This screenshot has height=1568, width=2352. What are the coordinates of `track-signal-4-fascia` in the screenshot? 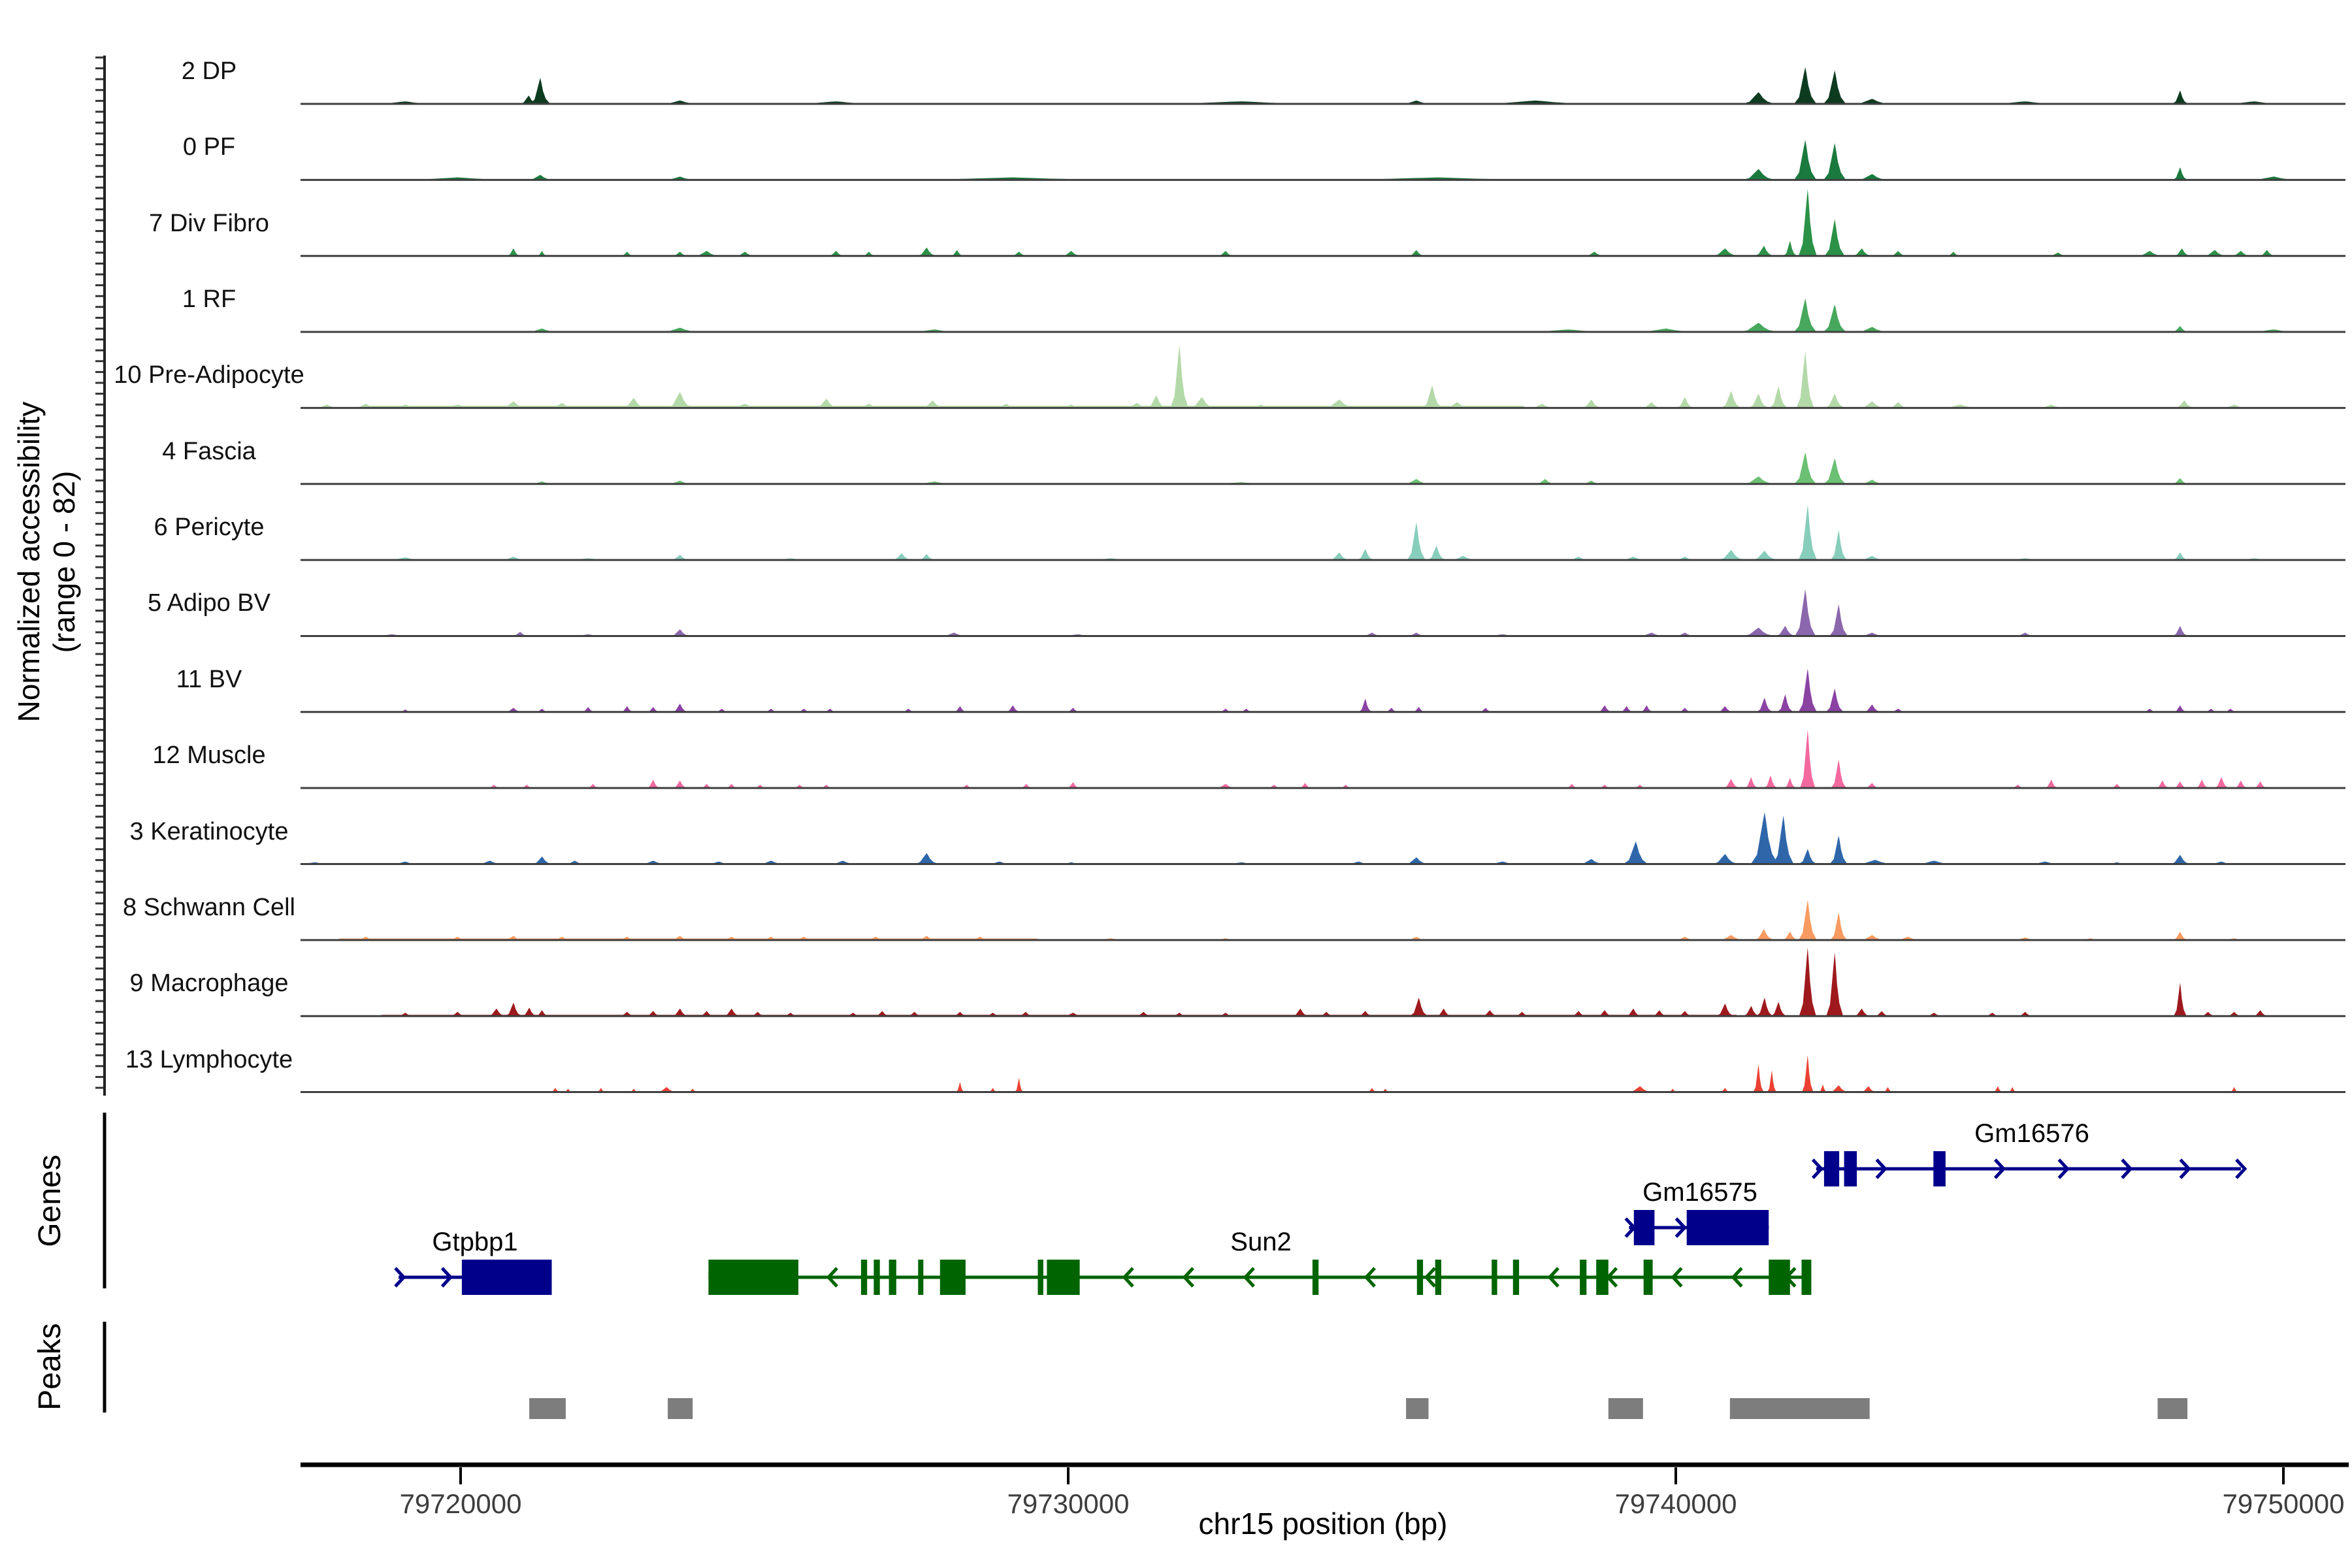 It's located at (1359, 468).